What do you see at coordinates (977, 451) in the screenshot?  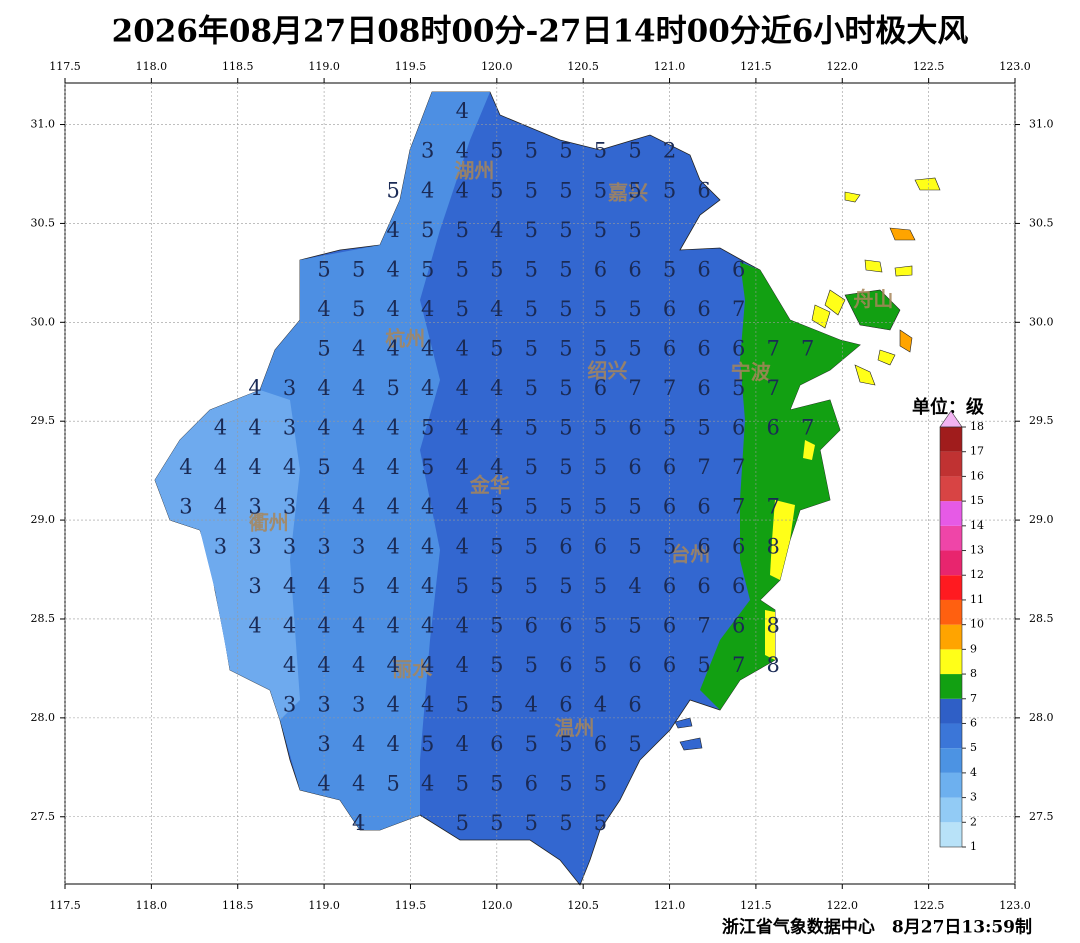 I see `colorbar-label: 17` at bounding box center [977, 451].